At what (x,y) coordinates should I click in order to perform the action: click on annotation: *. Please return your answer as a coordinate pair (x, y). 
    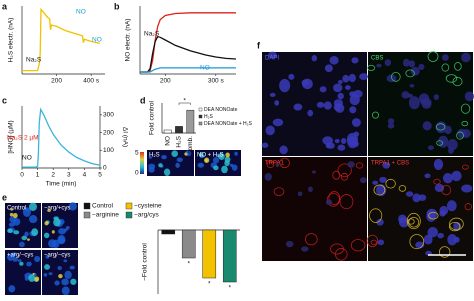
    Looking at the image, I should click on (188, 264).